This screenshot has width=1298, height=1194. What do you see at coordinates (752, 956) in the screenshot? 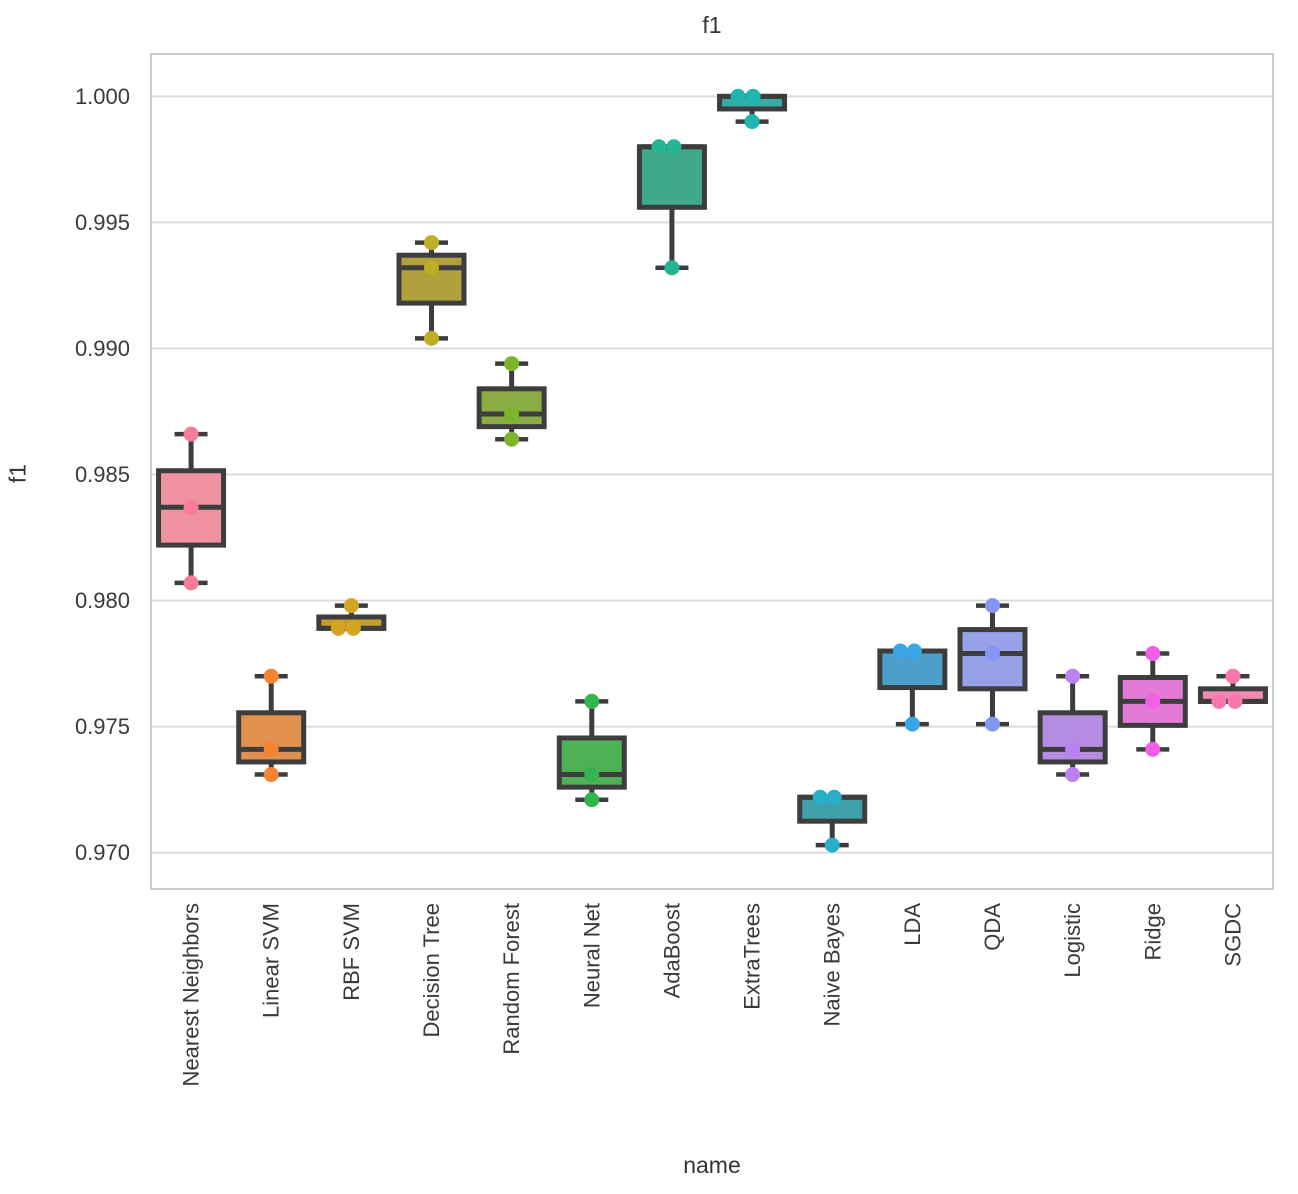
I see `x-tick-label: ExtraTrees` at bounding box center [752, 956].